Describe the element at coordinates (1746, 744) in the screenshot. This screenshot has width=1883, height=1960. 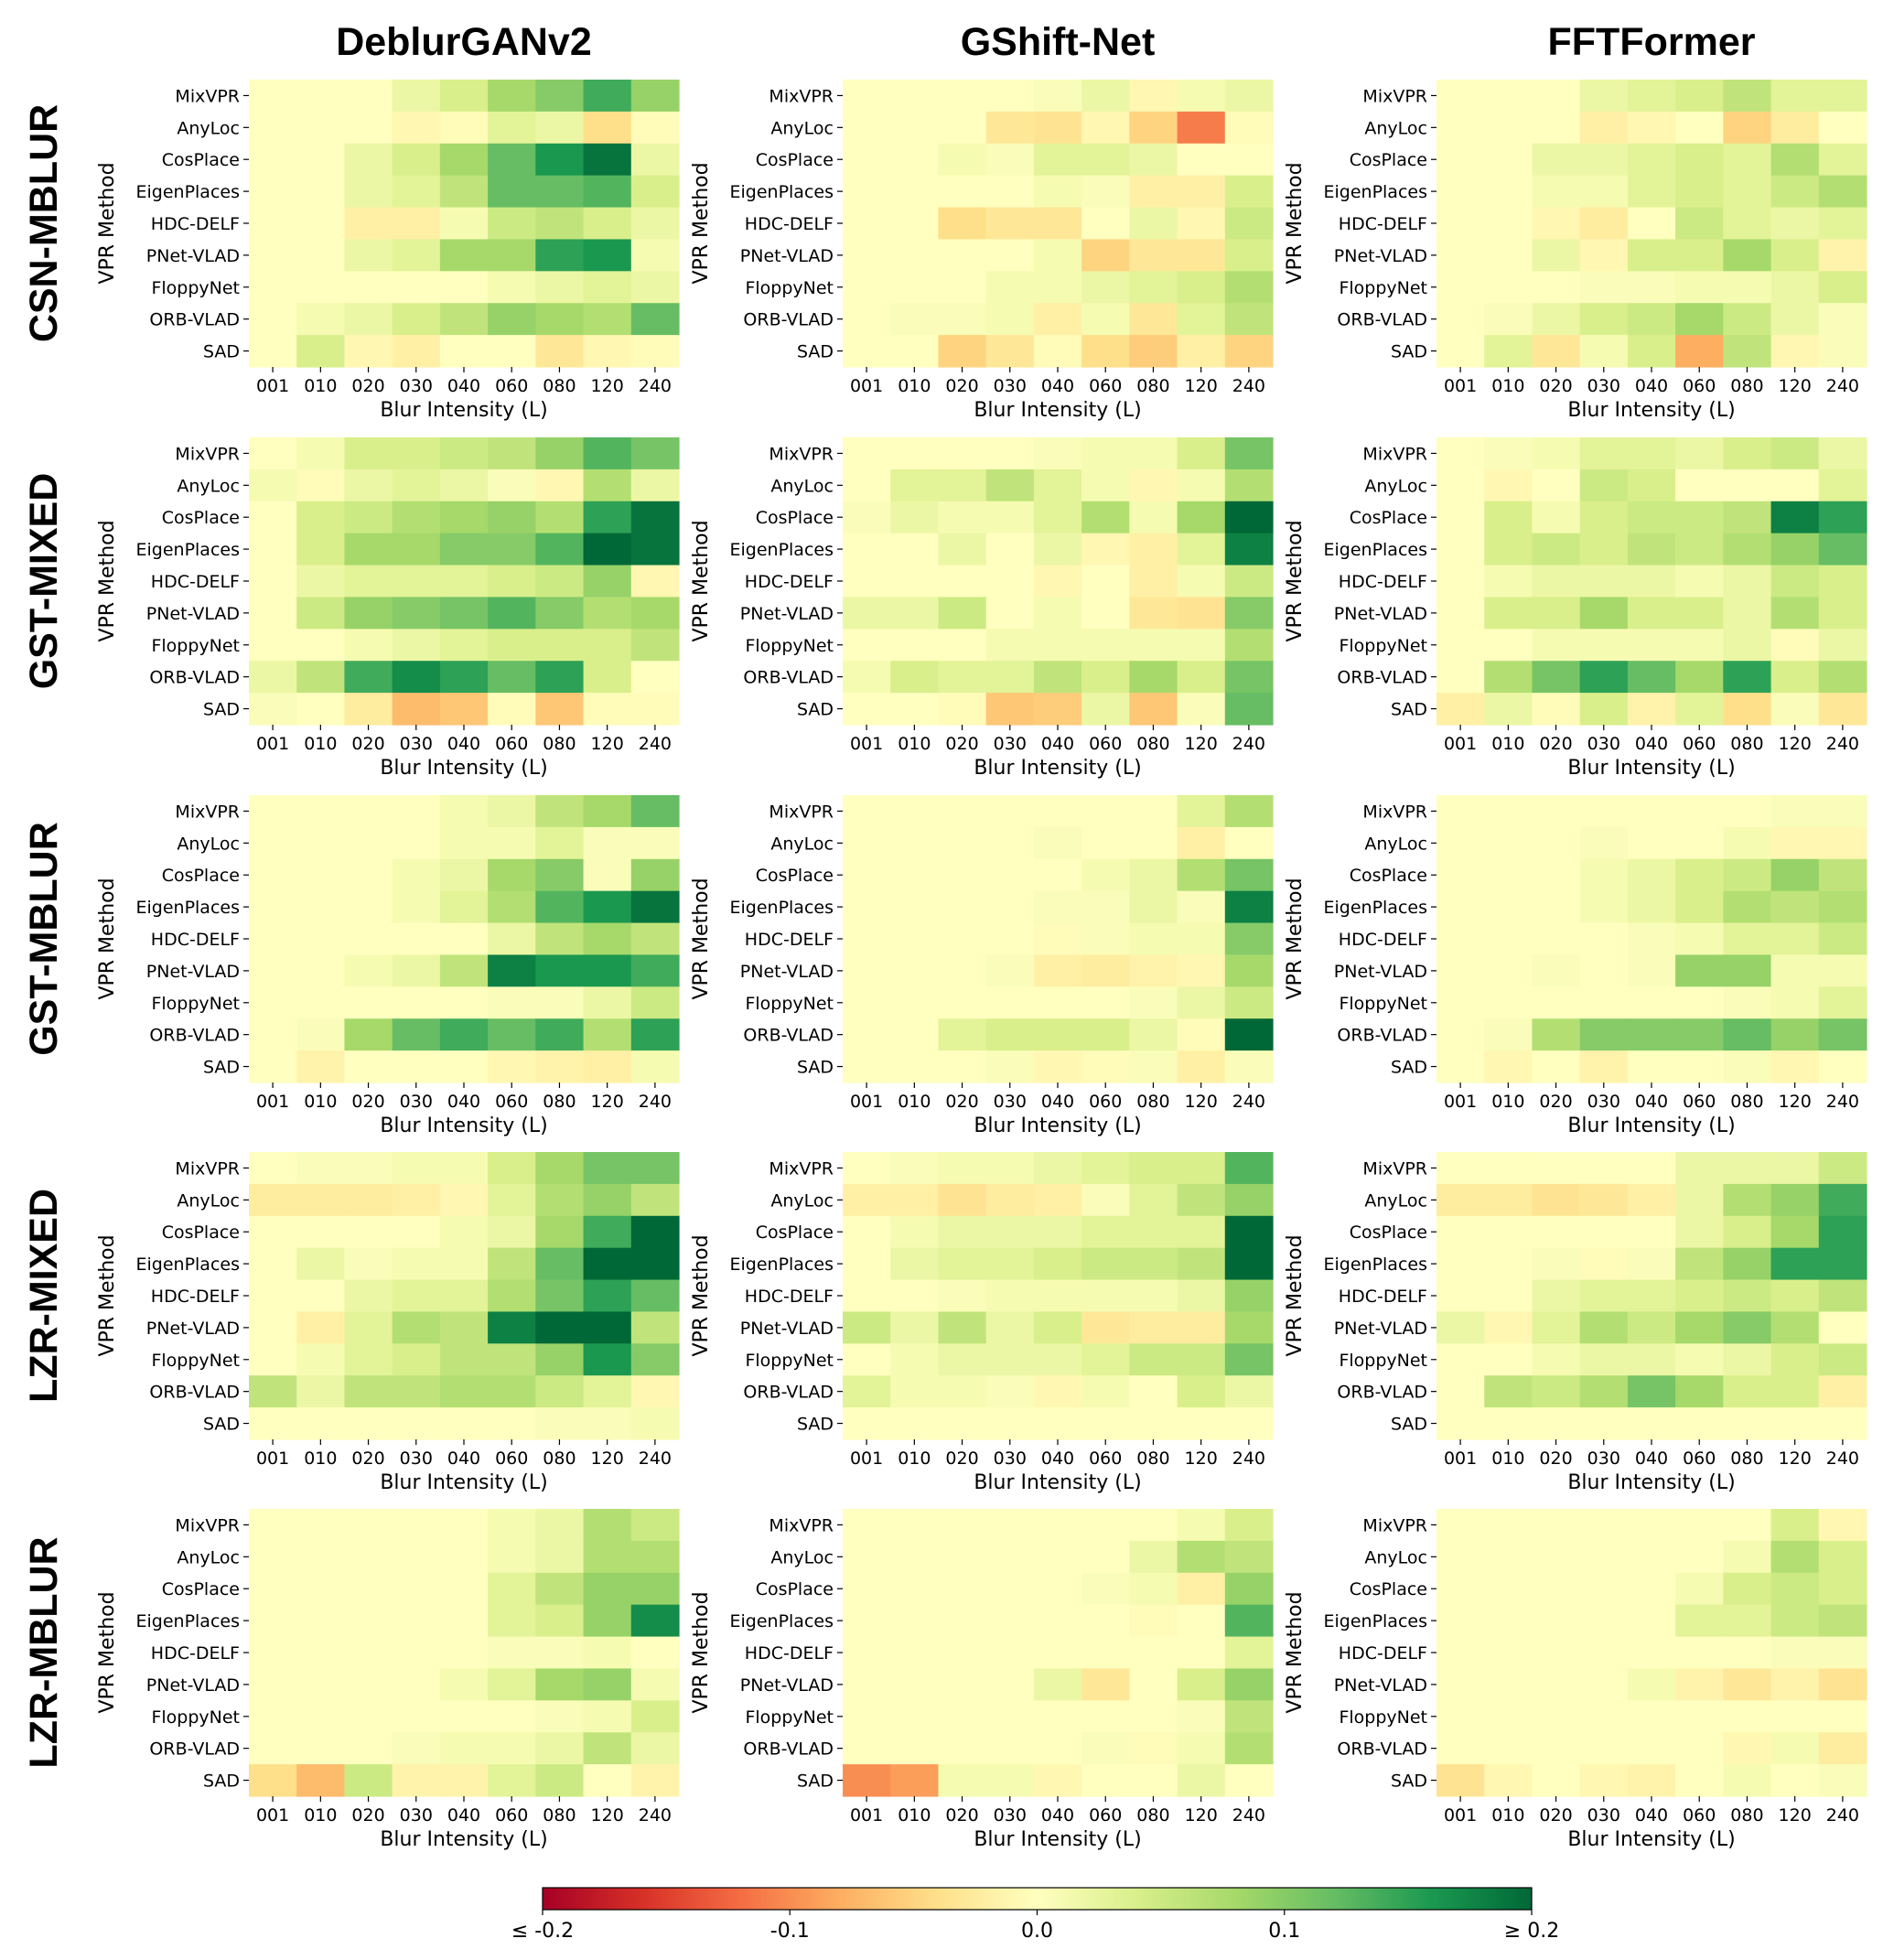
I see `x-tick-label: 080` at that location.